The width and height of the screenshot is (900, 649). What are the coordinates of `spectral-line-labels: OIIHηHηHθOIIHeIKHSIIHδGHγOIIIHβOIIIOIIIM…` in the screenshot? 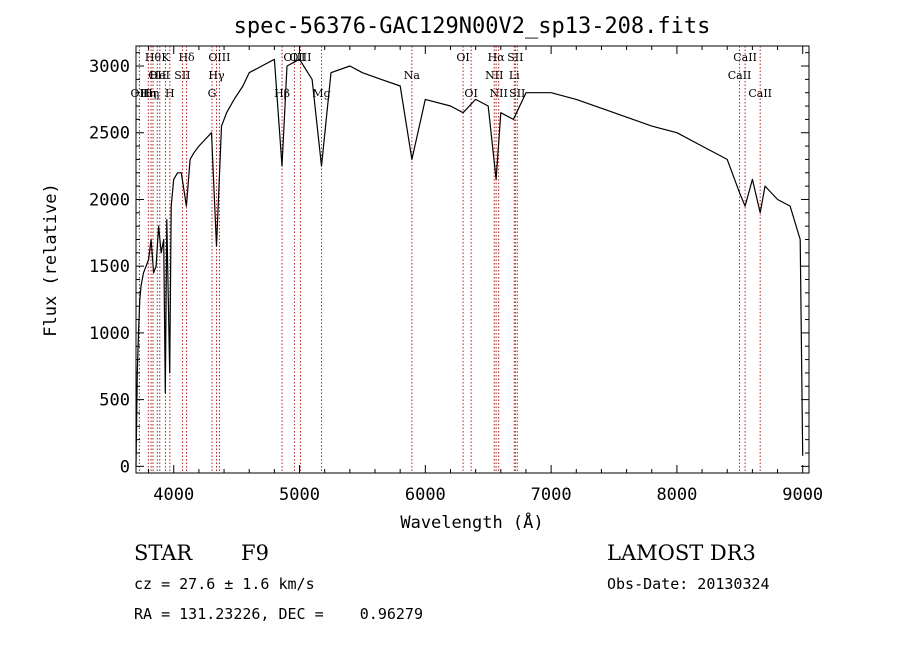 It's located at (451, 75).